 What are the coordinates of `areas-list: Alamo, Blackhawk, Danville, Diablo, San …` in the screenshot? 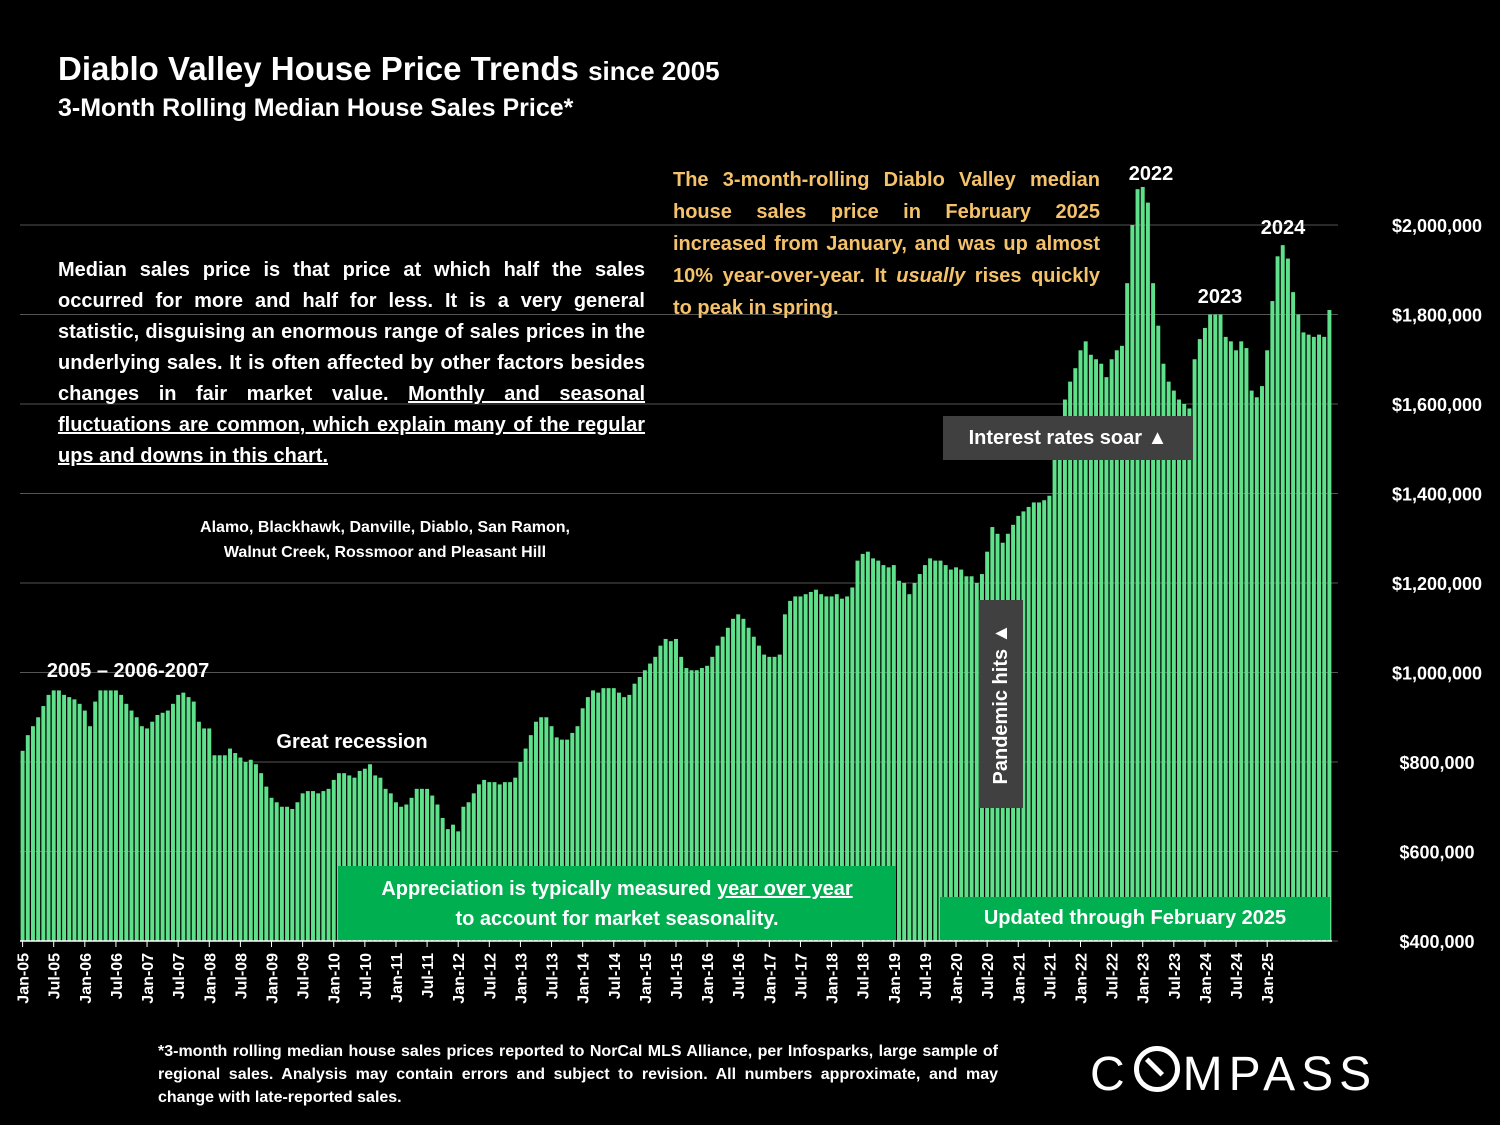 It's located at (385, 540).